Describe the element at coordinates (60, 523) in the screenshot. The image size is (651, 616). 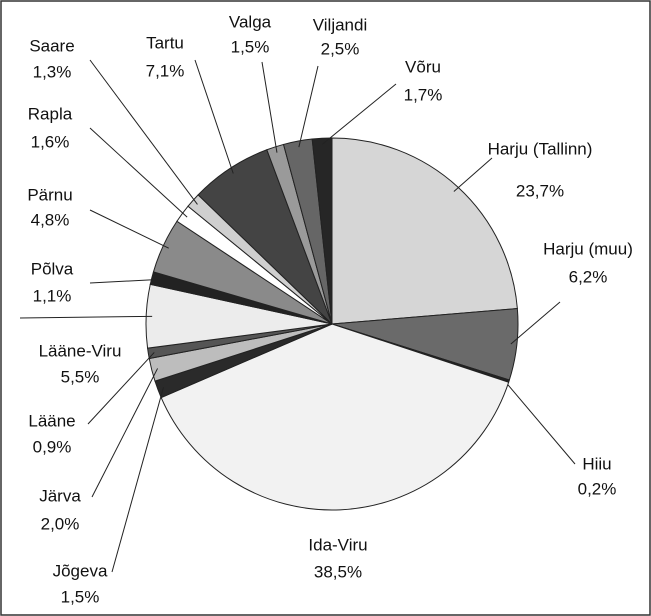
I see `slice-value-label: 2,0%` at that location.